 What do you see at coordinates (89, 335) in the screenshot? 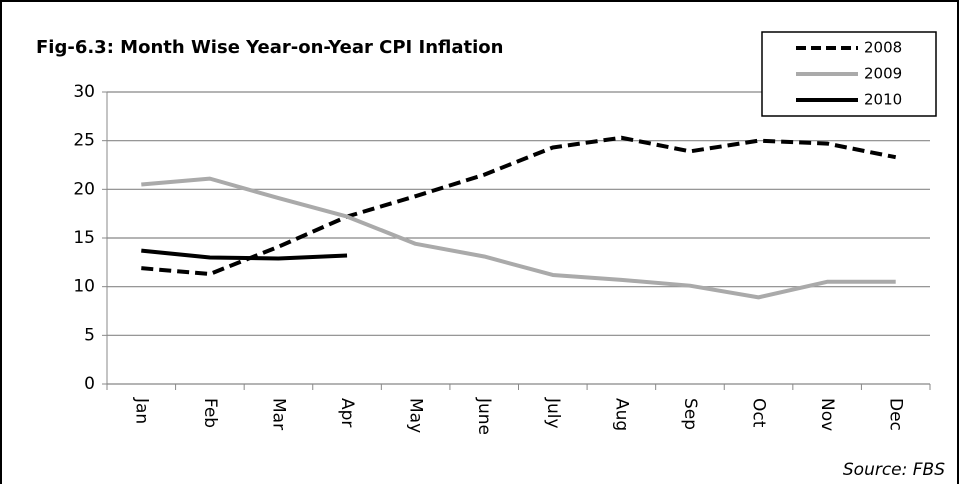
I see `y-tick-label: 5` at bounding box center [89, 335].